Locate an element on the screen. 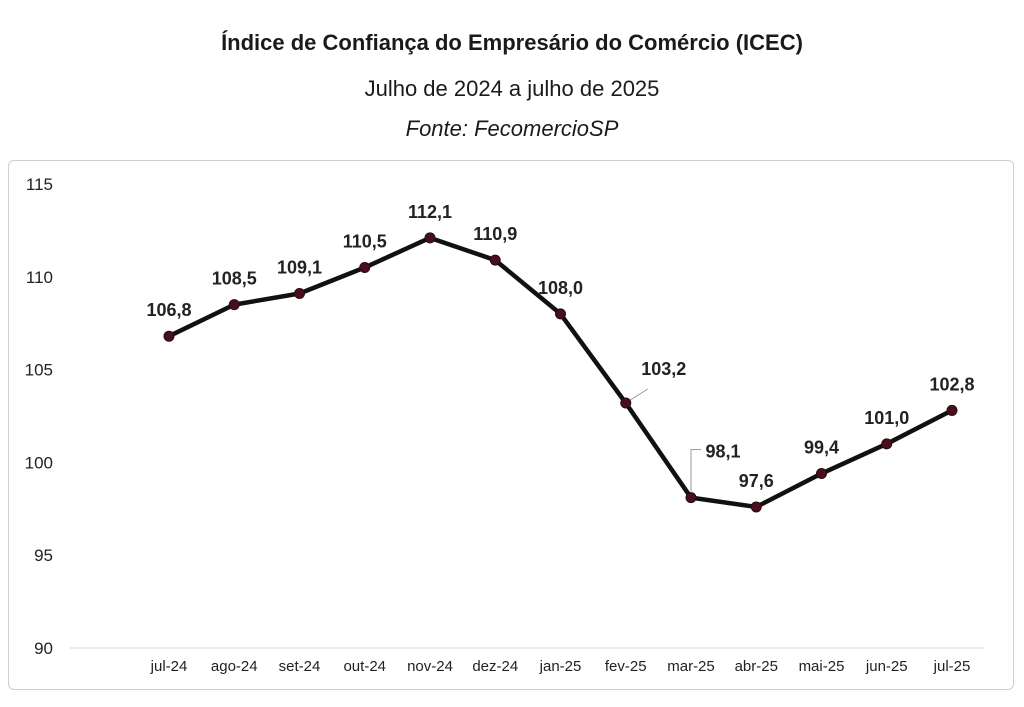  y-tick-label: 105 is located at coordinates (39, 370).